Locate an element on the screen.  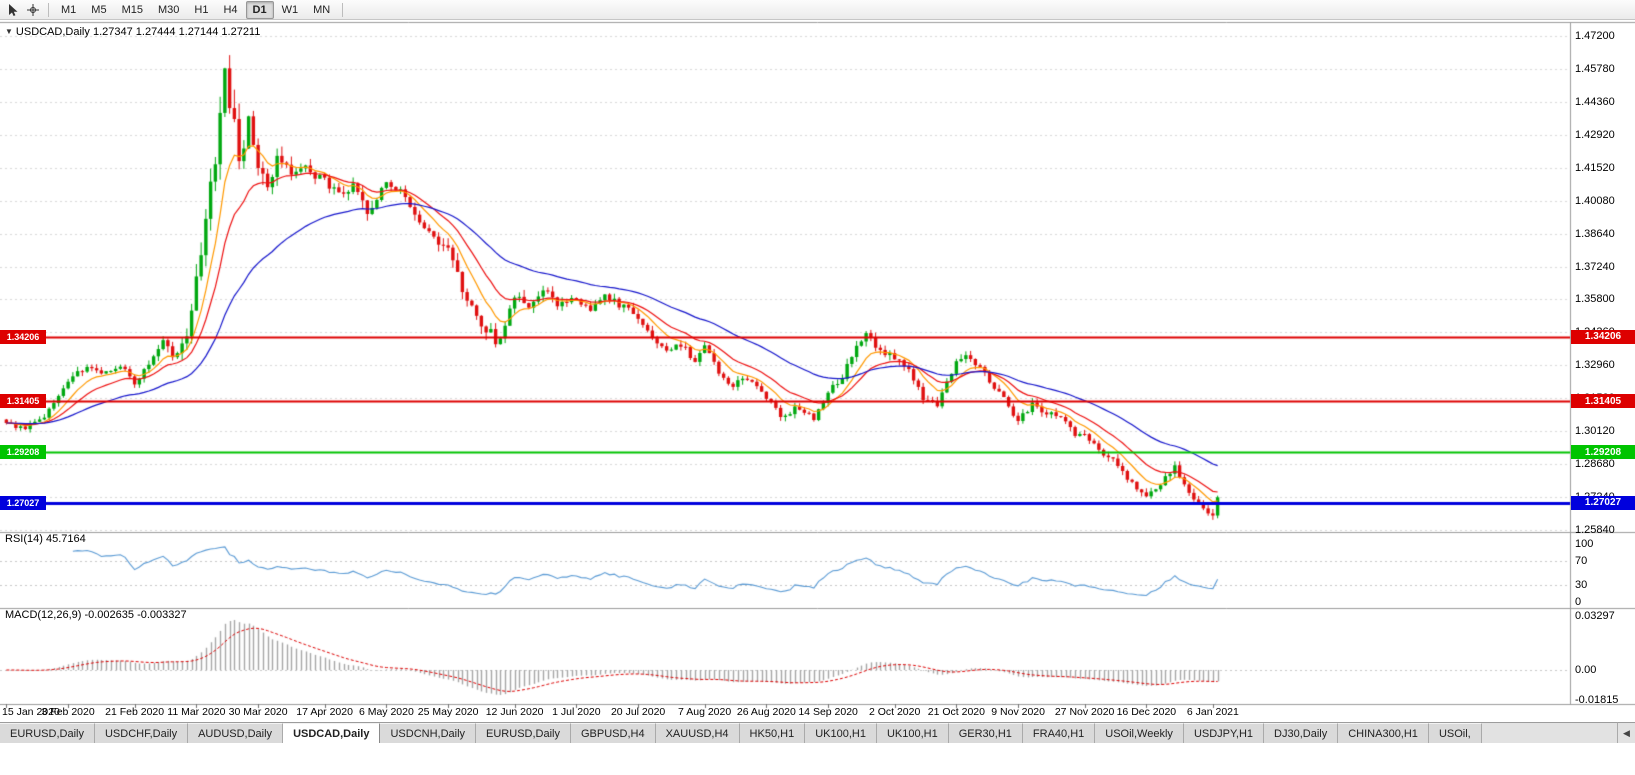
status-strip is located at coordinates (817, 759).